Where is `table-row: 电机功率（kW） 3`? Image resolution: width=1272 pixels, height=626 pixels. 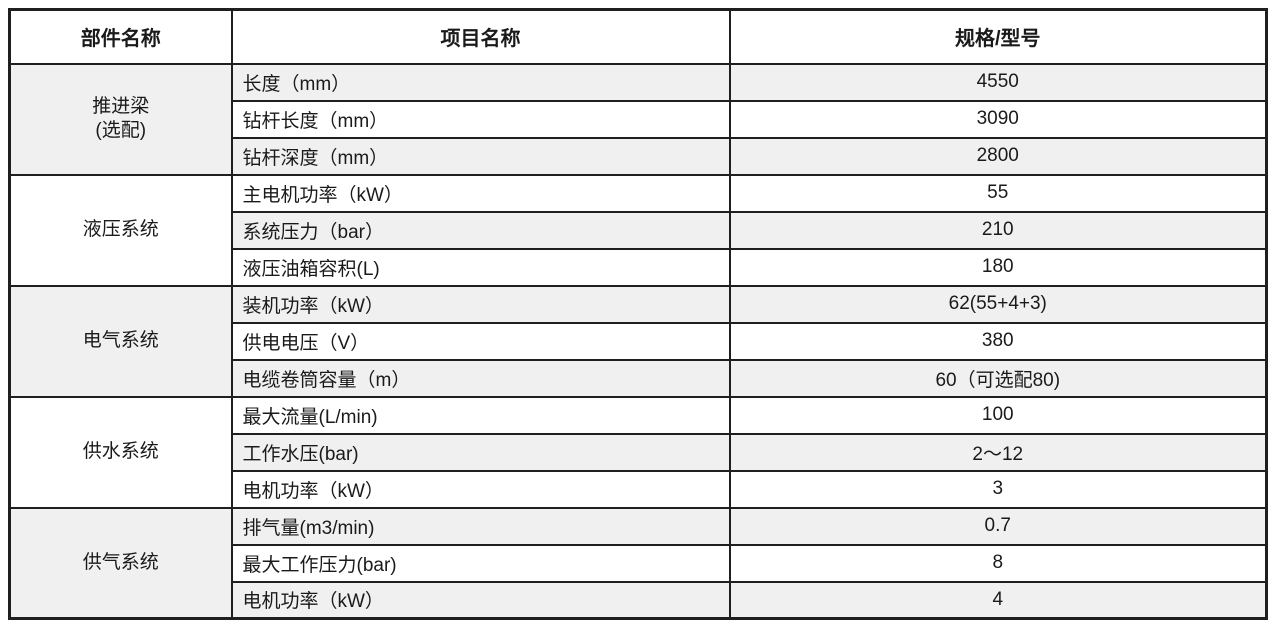 table-row: 电机功率（kW） 3 is located at coordinates (639, 489).